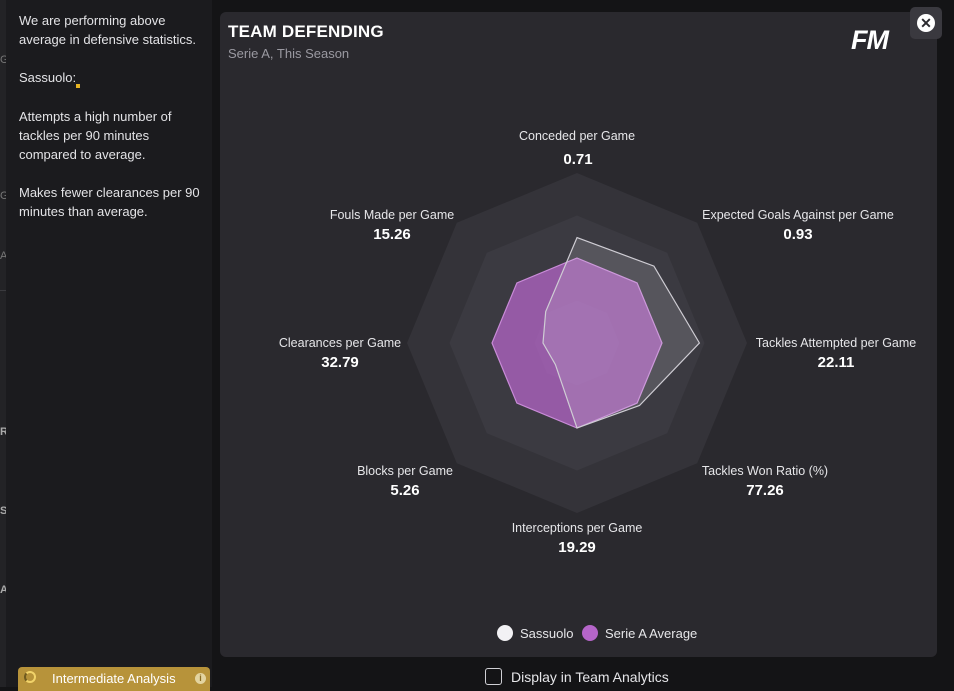 The height and width of the screenshot is (691, 954). What do you see at coordinates (289, 53) in the screenshot?
I see `card-subtitle: Serie A, This Season` at bounding box center [289, 53].